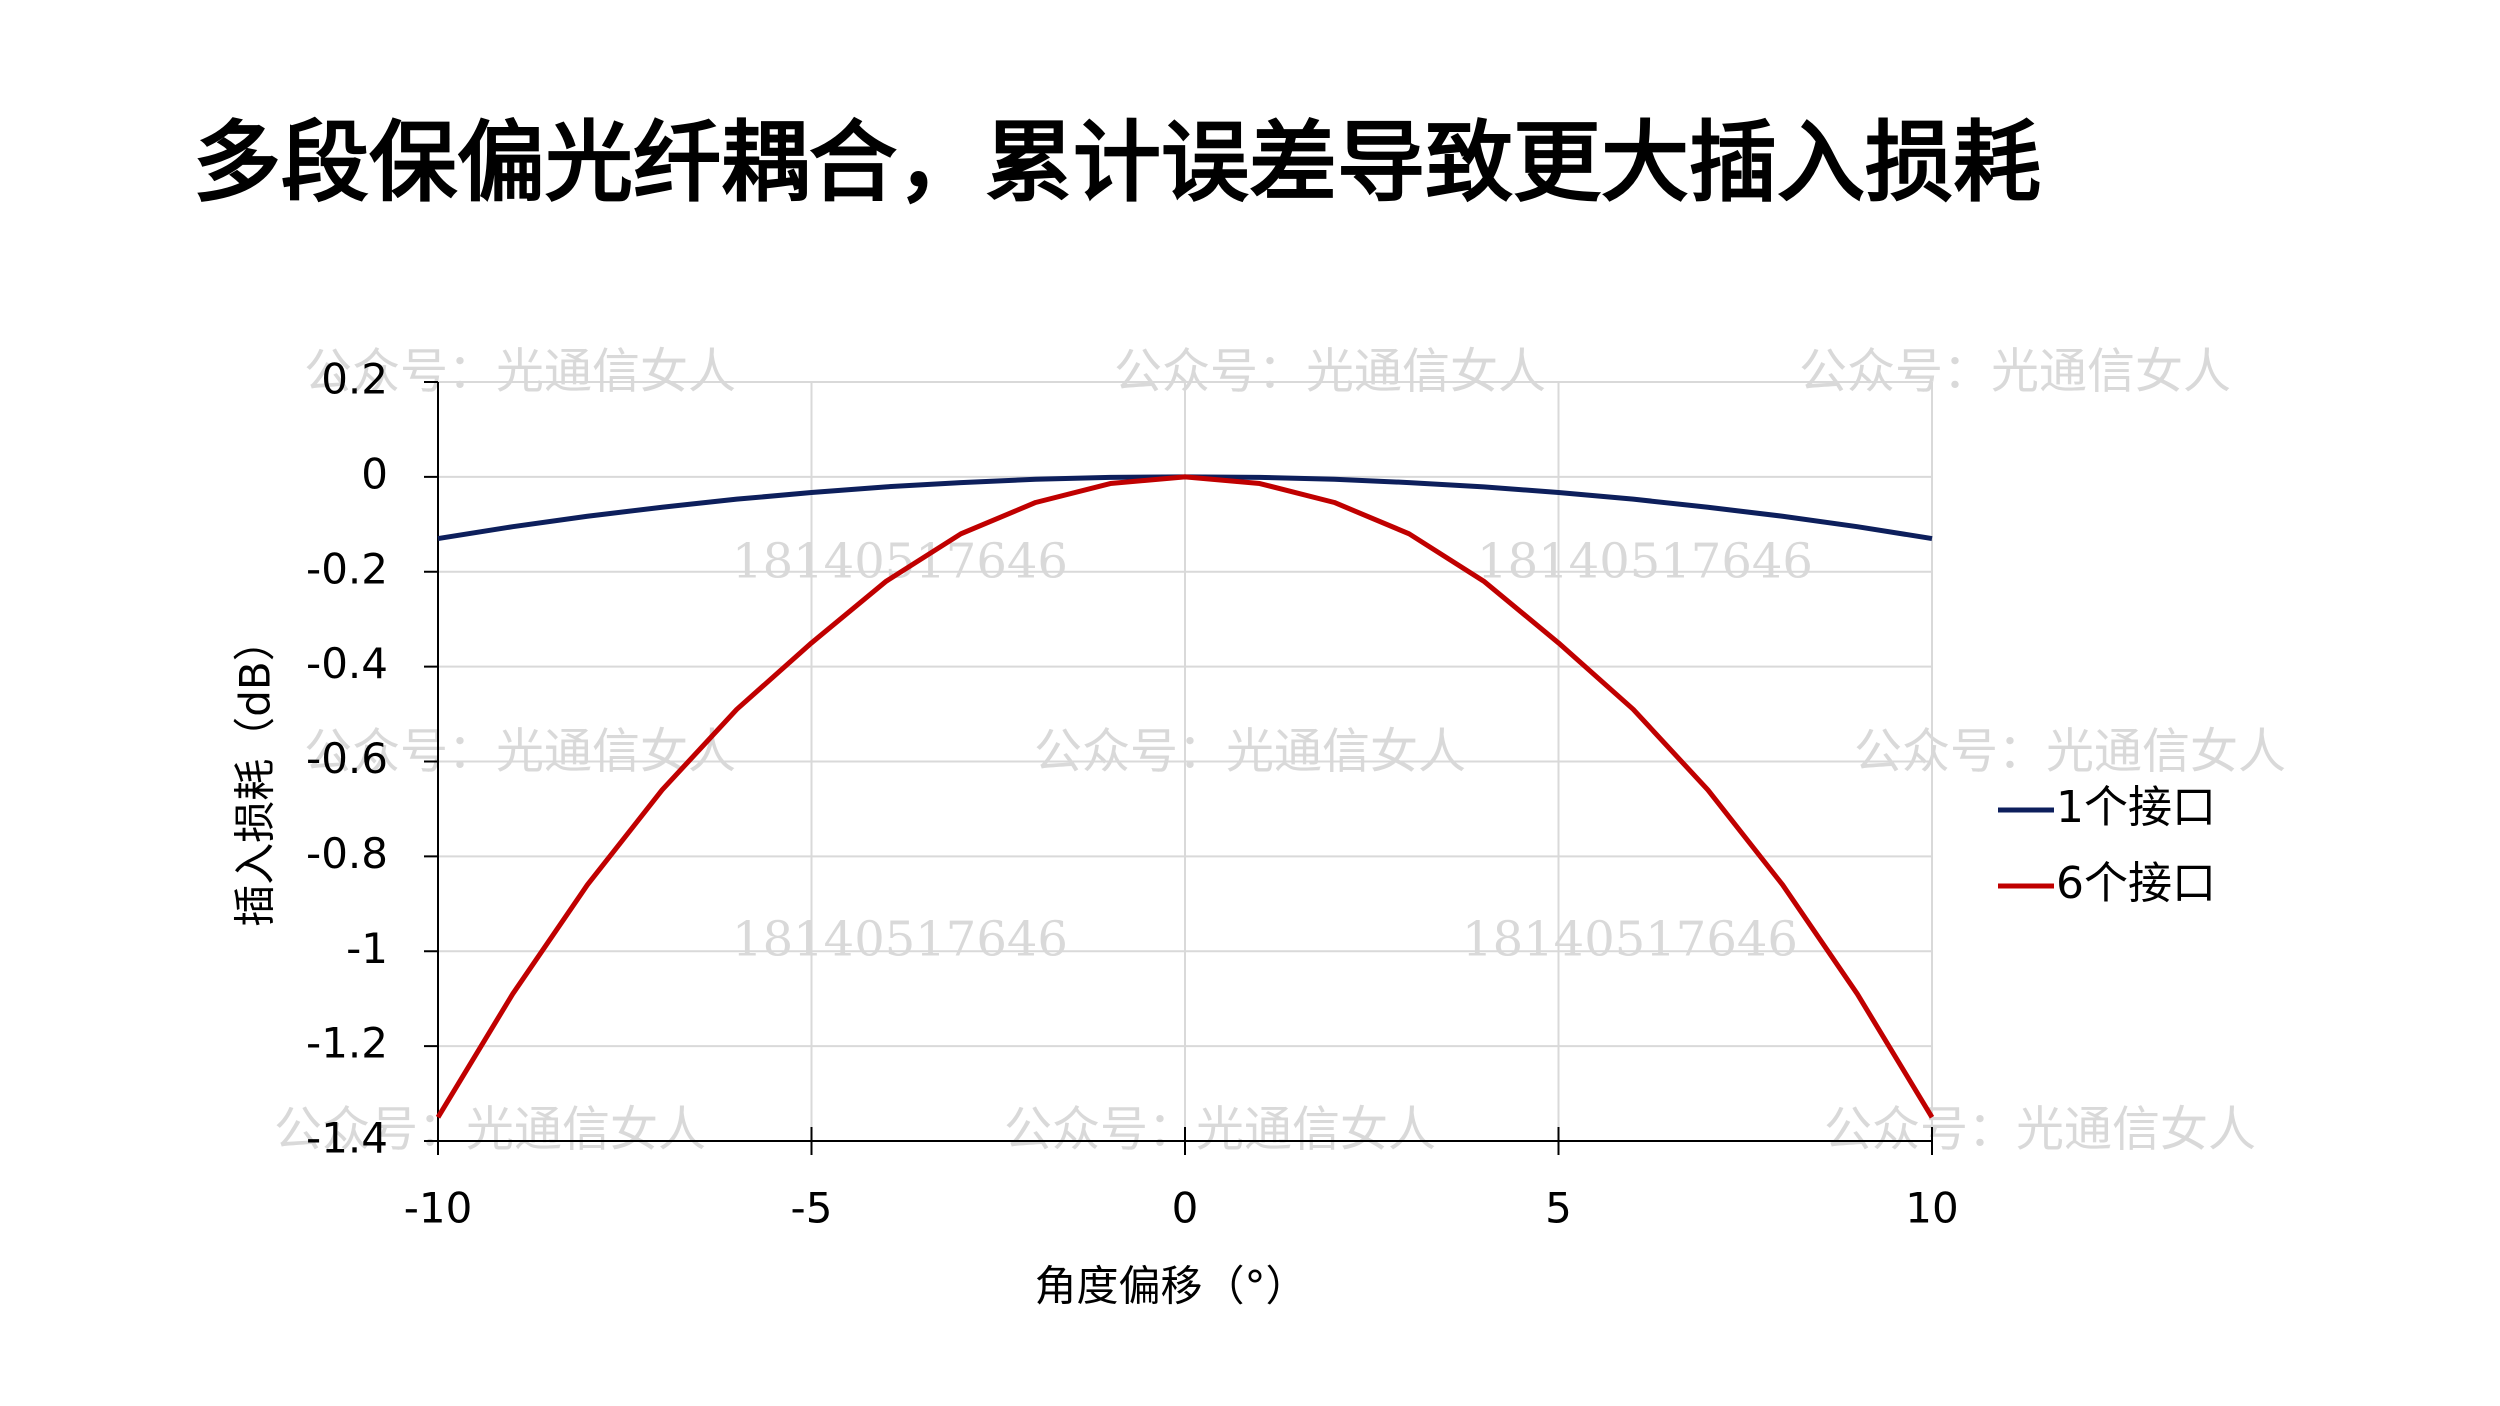  I want to click on y-axis-title: 插入损耗（dB）, so click(255, 772).